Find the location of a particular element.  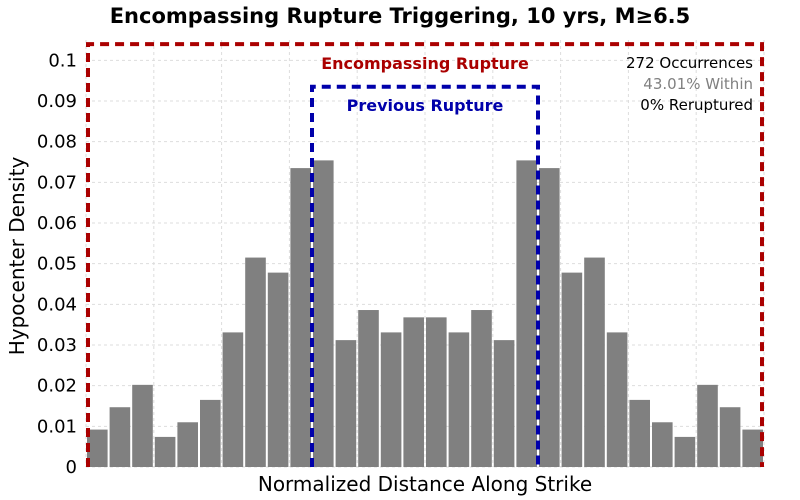

y-tick-label: 0.05 is located at coordinates (57, 264).